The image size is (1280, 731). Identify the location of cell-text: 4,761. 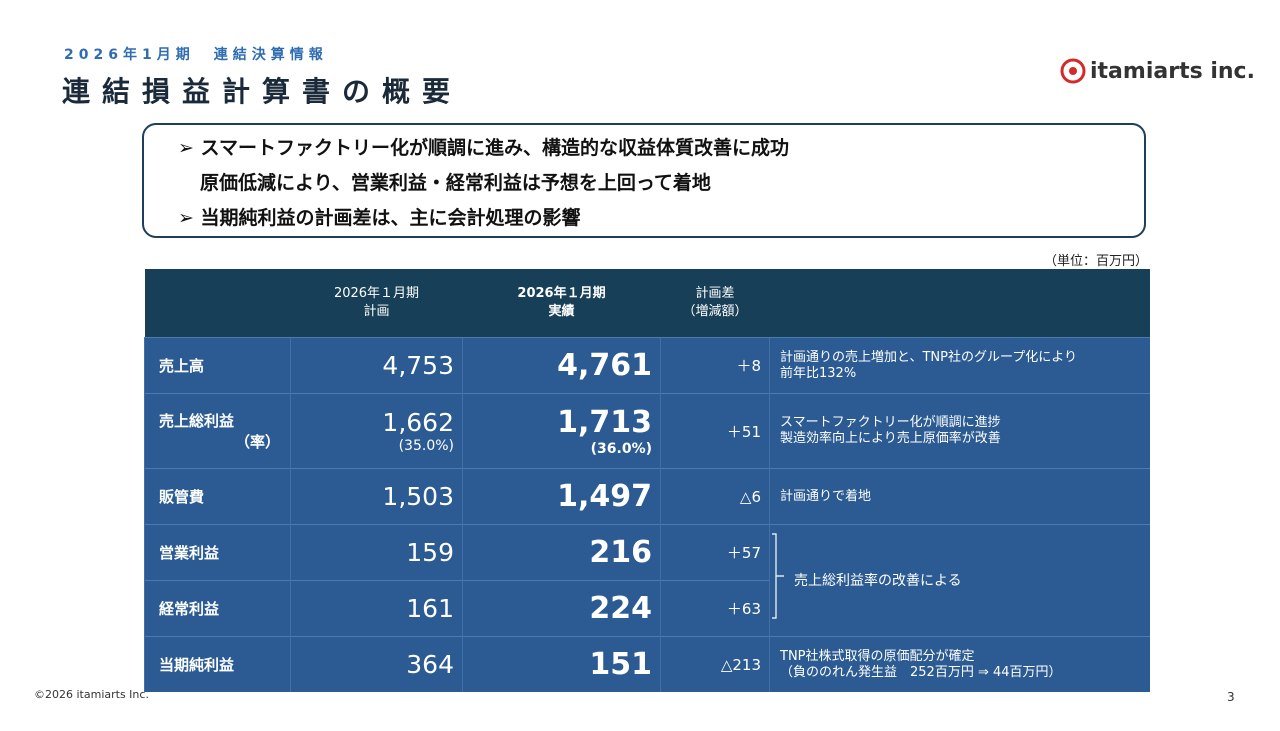
(604, 365).